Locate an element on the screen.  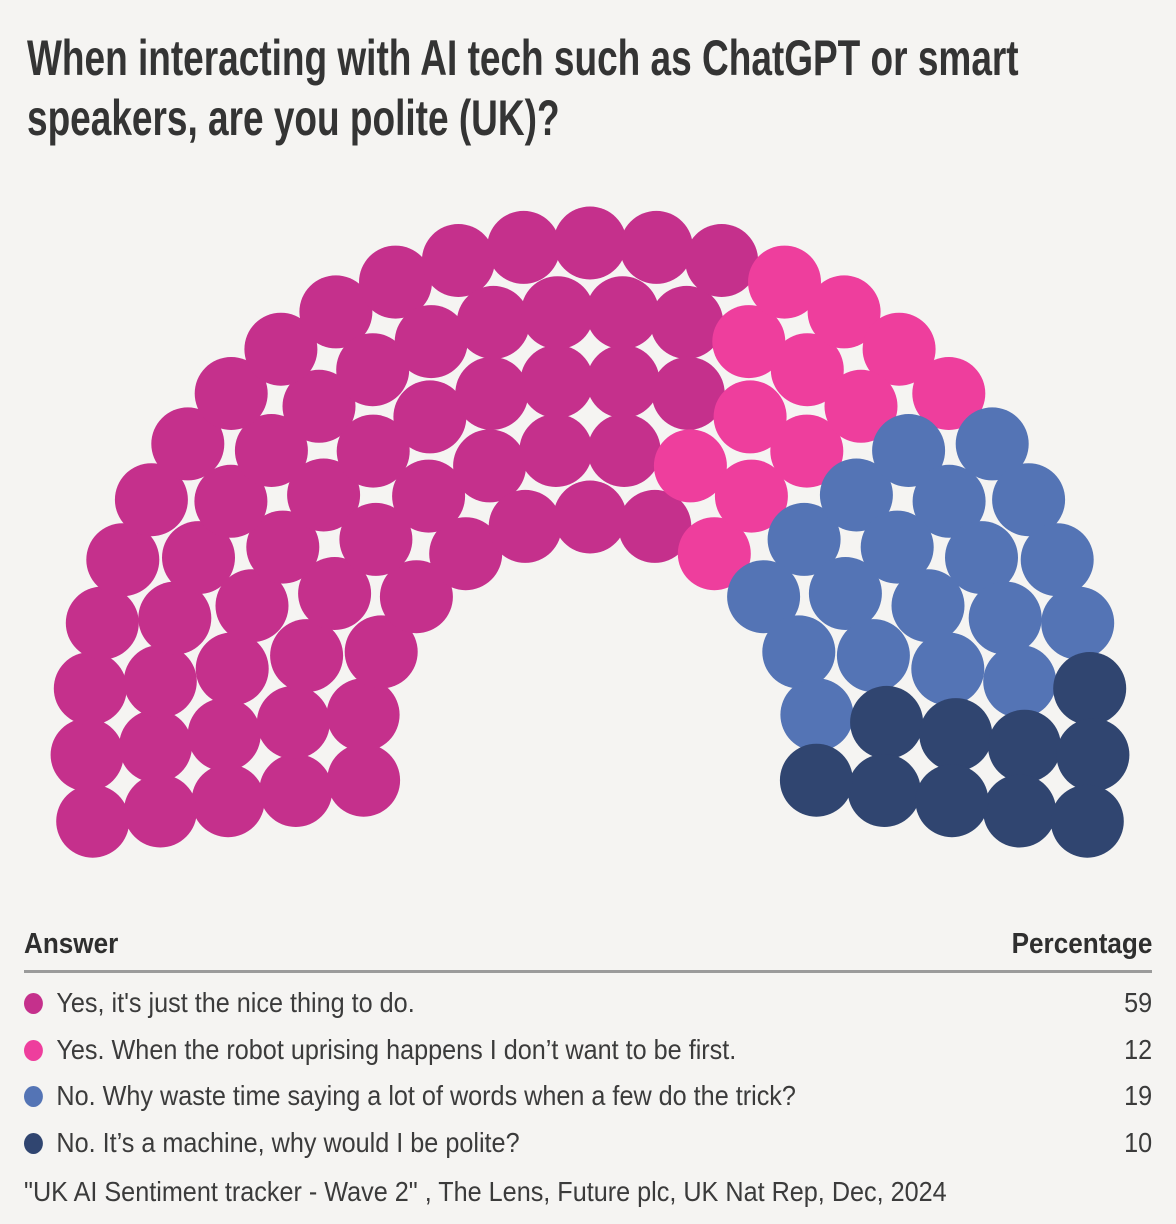
answer-label: Yes, it's just the nice thing to do. is located at coordinates (235, 1002).